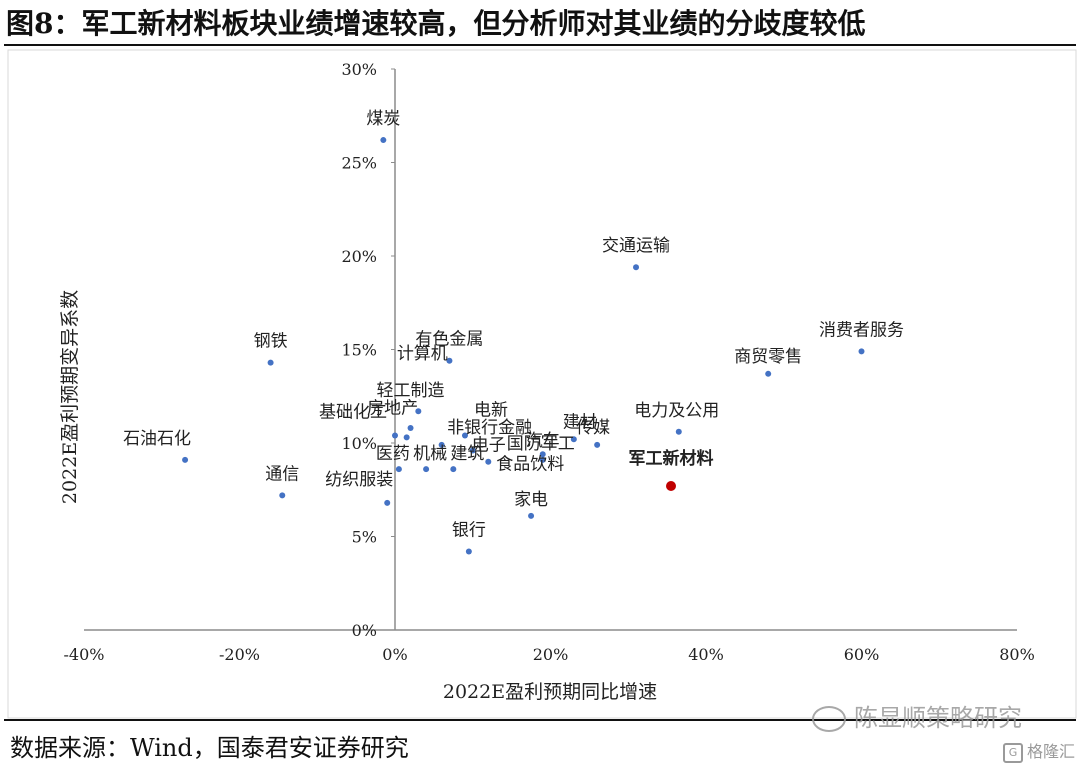  What do you see at coordinates (239, 654) in the screenshot?
I see `x-tick-label: -20%` at bounding box center [239, 654].